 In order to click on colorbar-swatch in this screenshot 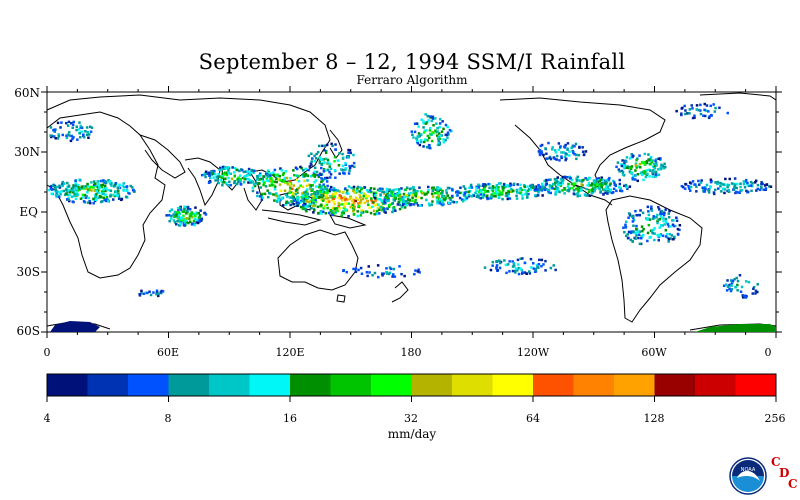, I will do `click(229, 385)`.